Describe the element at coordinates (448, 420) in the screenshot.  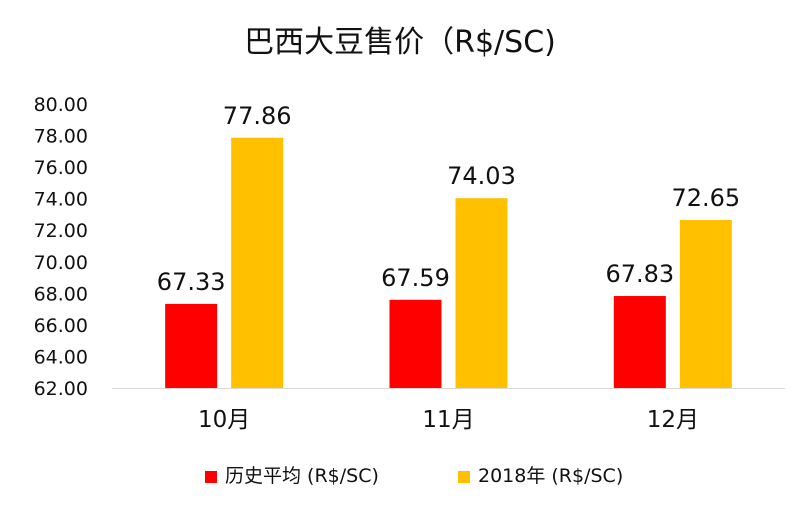
I see `x-tick-label-1: 11月` at that location.